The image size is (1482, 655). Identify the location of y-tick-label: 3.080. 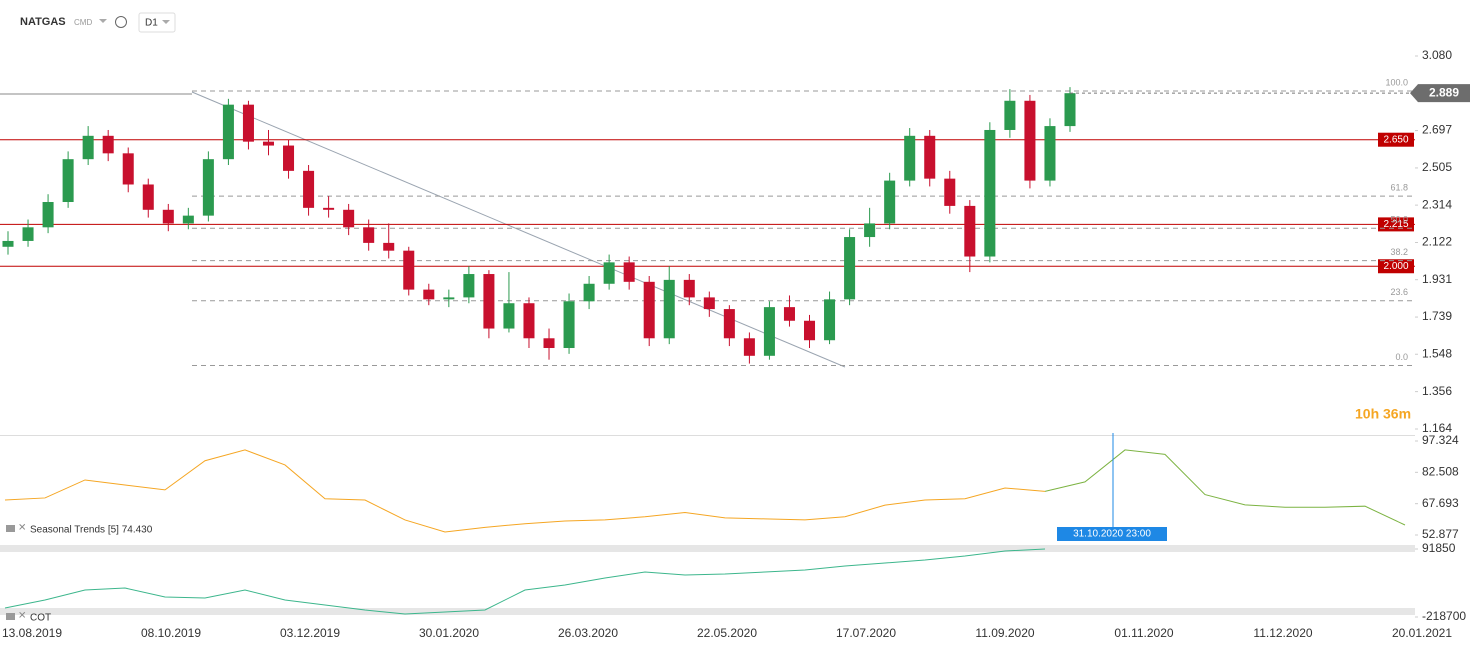
(1437, 55).